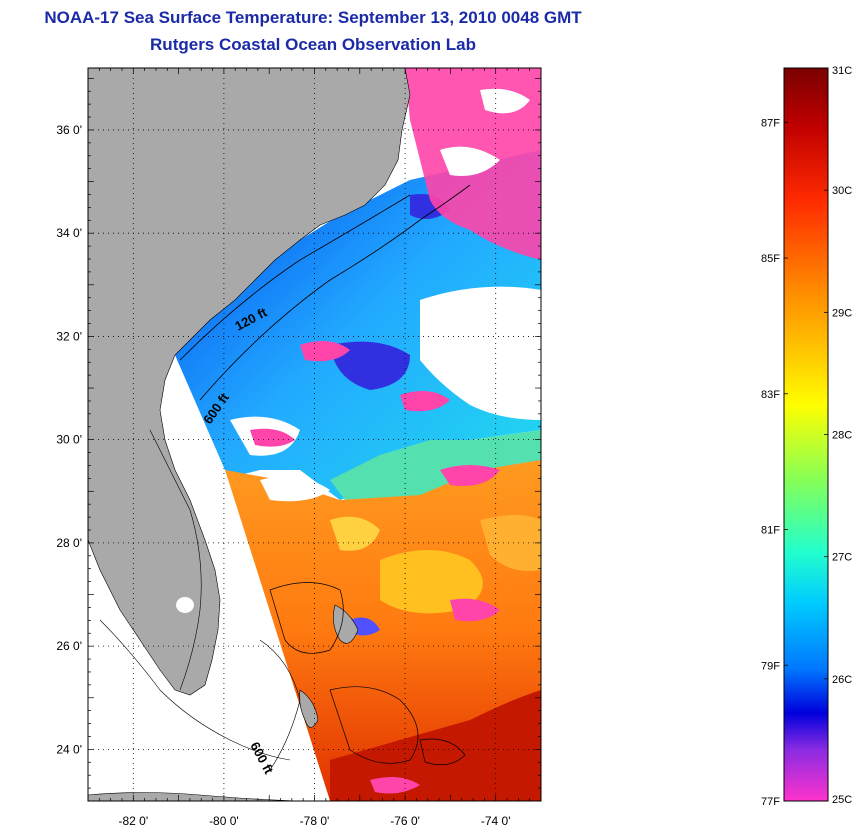 This screenshot has height=832, width=865. What do you see at coordinates (842, 313) in the screenshot?
I see `colorbar-celsius-label: 29C` at bounding box center [842, 313].